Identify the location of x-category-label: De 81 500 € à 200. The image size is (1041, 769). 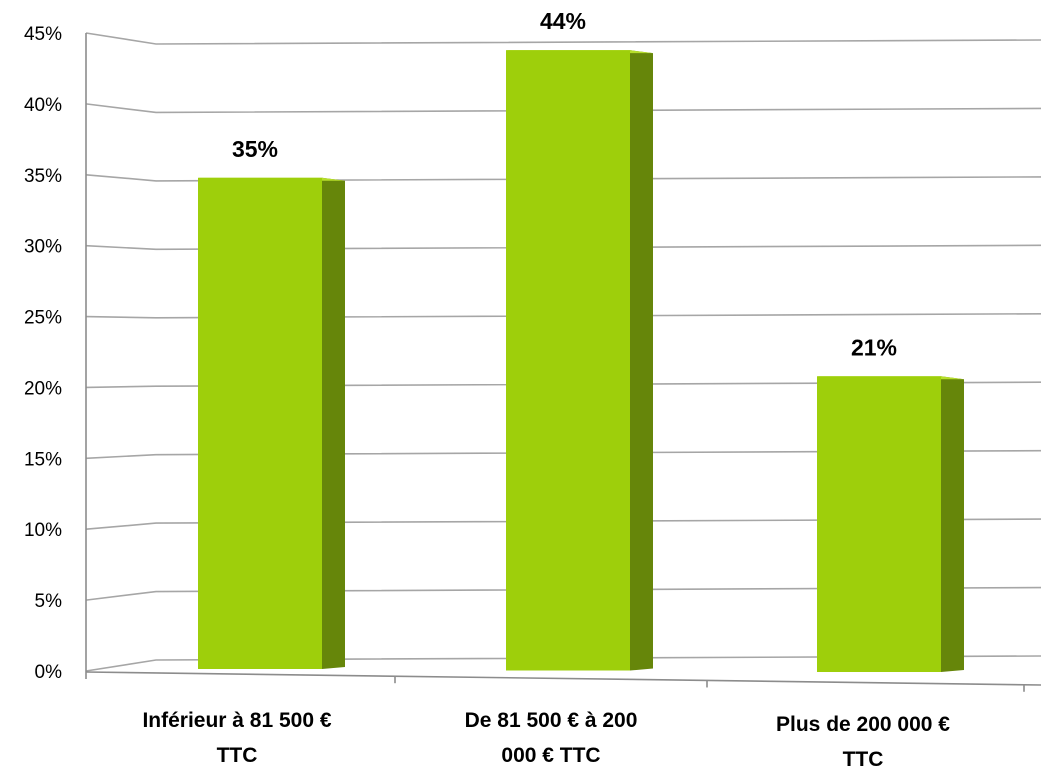
(551, 720).